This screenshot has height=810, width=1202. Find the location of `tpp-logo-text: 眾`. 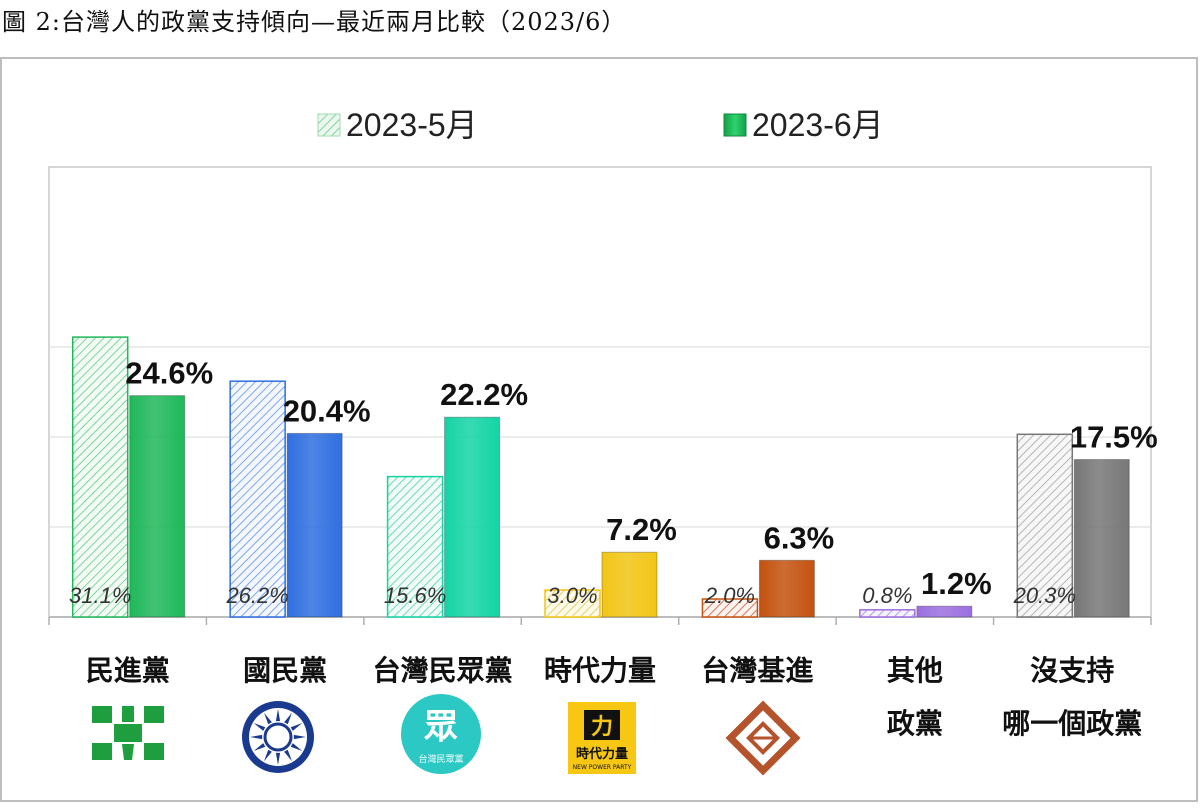

tpp-logo-text: 眾 is located at coordinates (440, 727).